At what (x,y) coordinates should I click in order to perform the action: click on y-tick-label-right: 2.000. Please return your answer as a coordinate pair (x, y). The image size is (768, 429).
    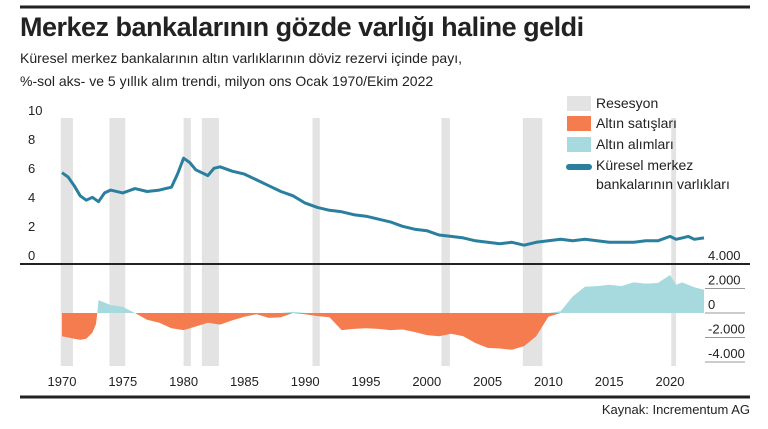
    Looking at the image, I should click on (724, 280).